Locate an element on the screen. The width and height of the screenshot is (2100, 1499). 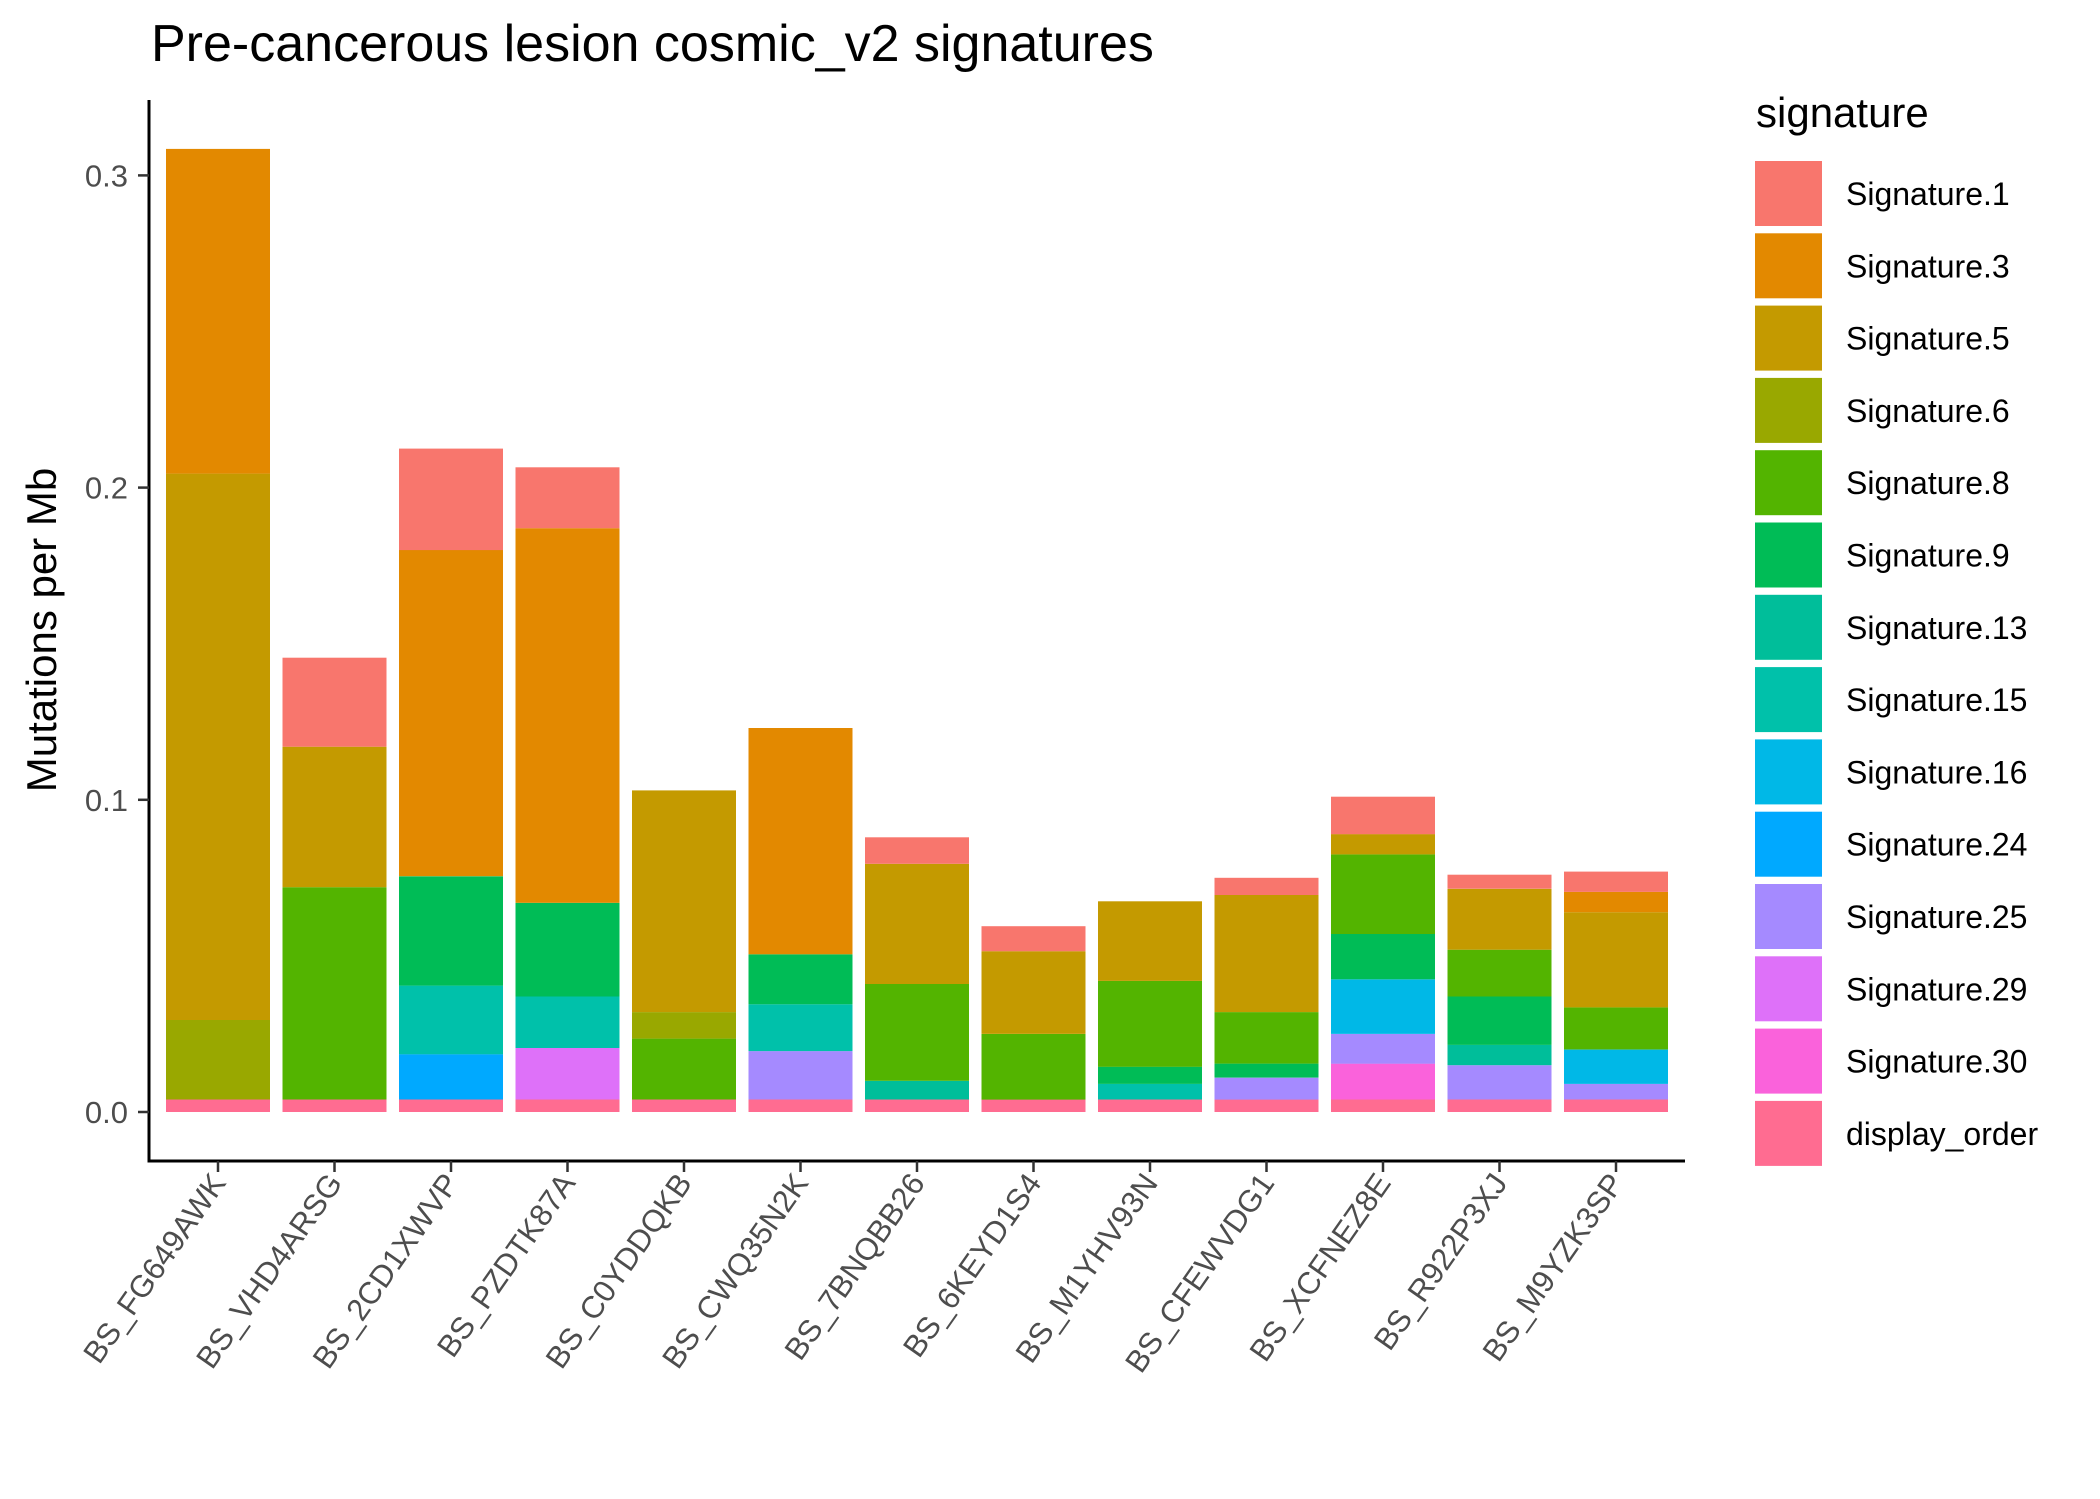
bar-segment-signature-29-bs_pzdtk87a is located at coordinates (567, 1074).